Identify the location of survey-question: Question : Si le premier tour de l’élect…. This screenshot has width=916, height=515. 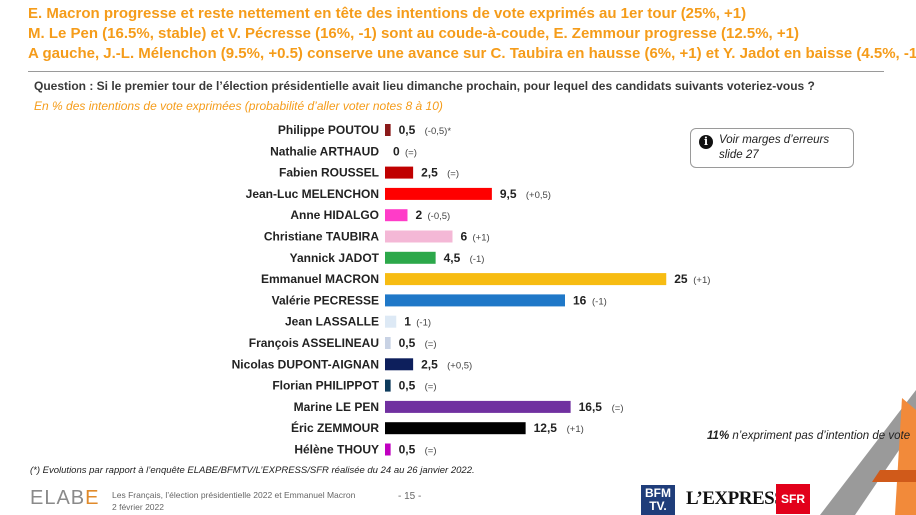
(424, 86).